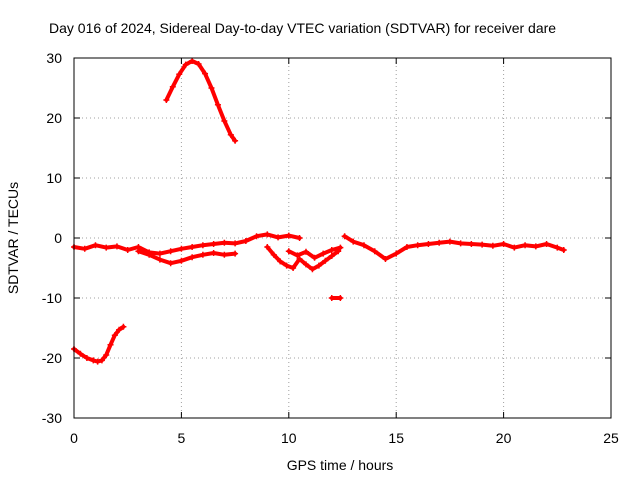 Image resolution: width=640 pixels, height=480 pixels. Describe the element at coordinates (396, 438) in the screenshot. I see `x-tick-label: 15` at that location.